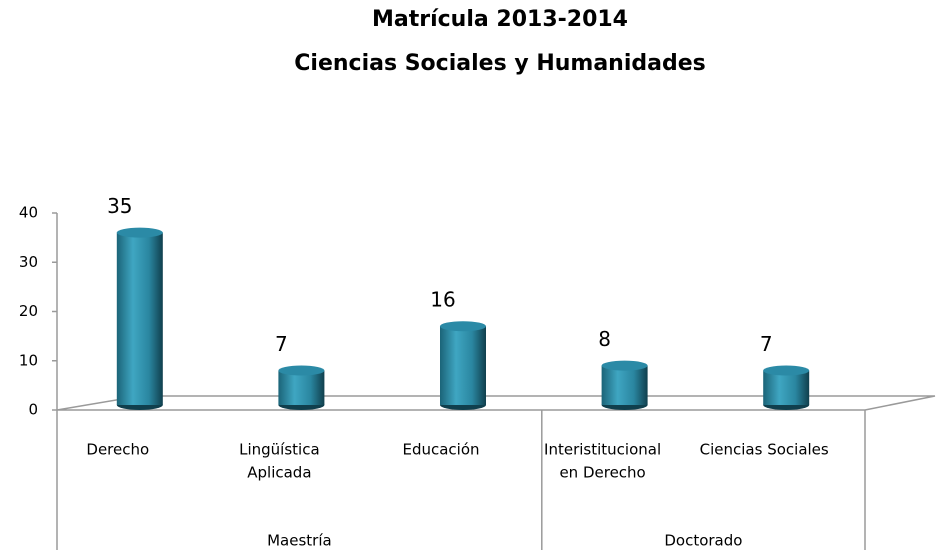 The height and width of the screenshot is (560, 940). What do you see at coordinates (28, 311) in the screenshot?
I see `y-tick-label: 20` at bounding box center [28, 311].